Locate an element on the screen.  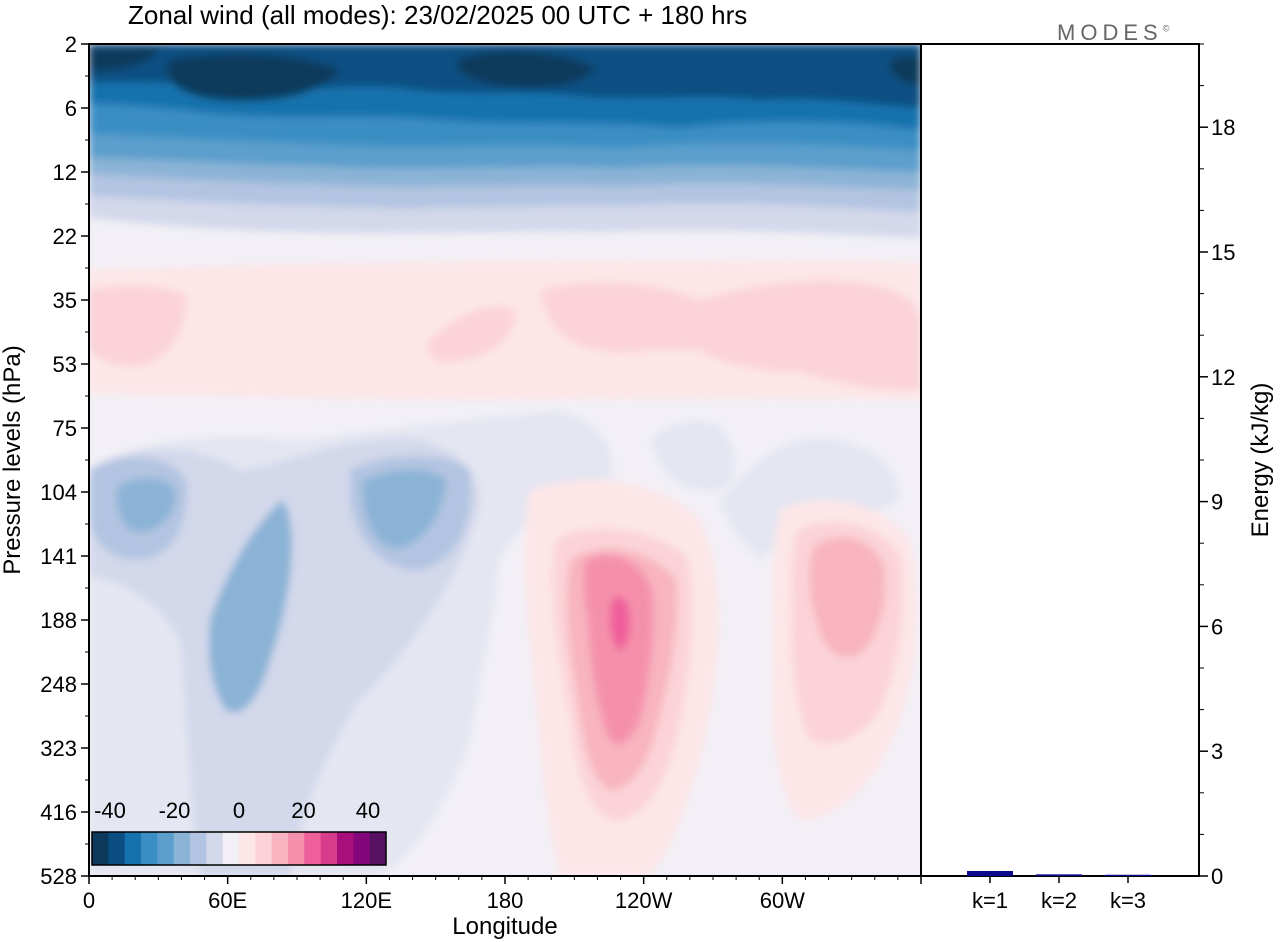
energy-tick-label: 18 is located at coordinates (1223, 127).